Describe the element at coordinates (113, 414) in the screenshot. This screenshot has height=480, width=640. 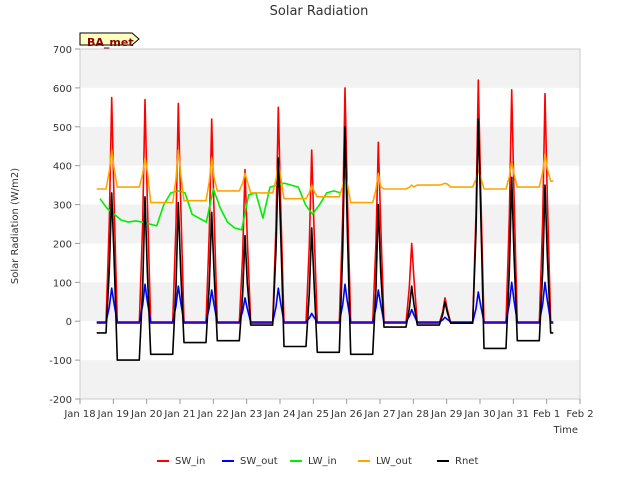
I see `x-tick-label: Jan 19` at that location.